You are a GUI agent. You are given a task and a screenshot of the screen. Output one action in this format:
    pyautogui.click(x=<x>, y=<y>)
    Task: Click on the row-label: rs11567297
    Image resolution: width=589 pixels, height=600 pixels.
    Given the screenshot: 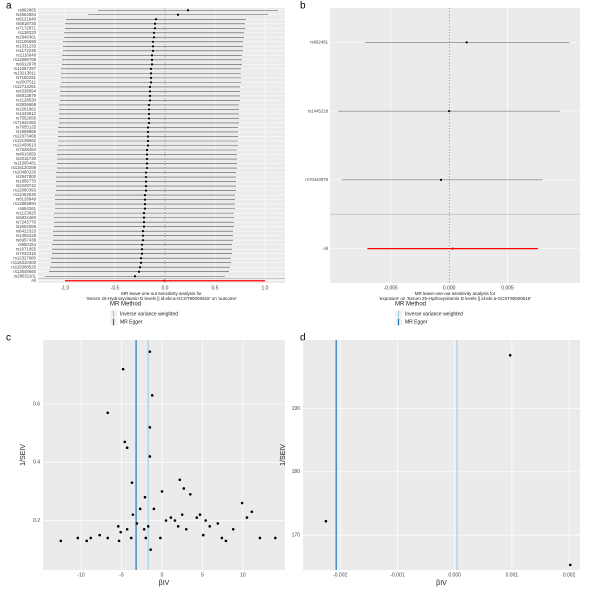 What is the action you would take?
    pyautogui.click(x=25, y=68)
    